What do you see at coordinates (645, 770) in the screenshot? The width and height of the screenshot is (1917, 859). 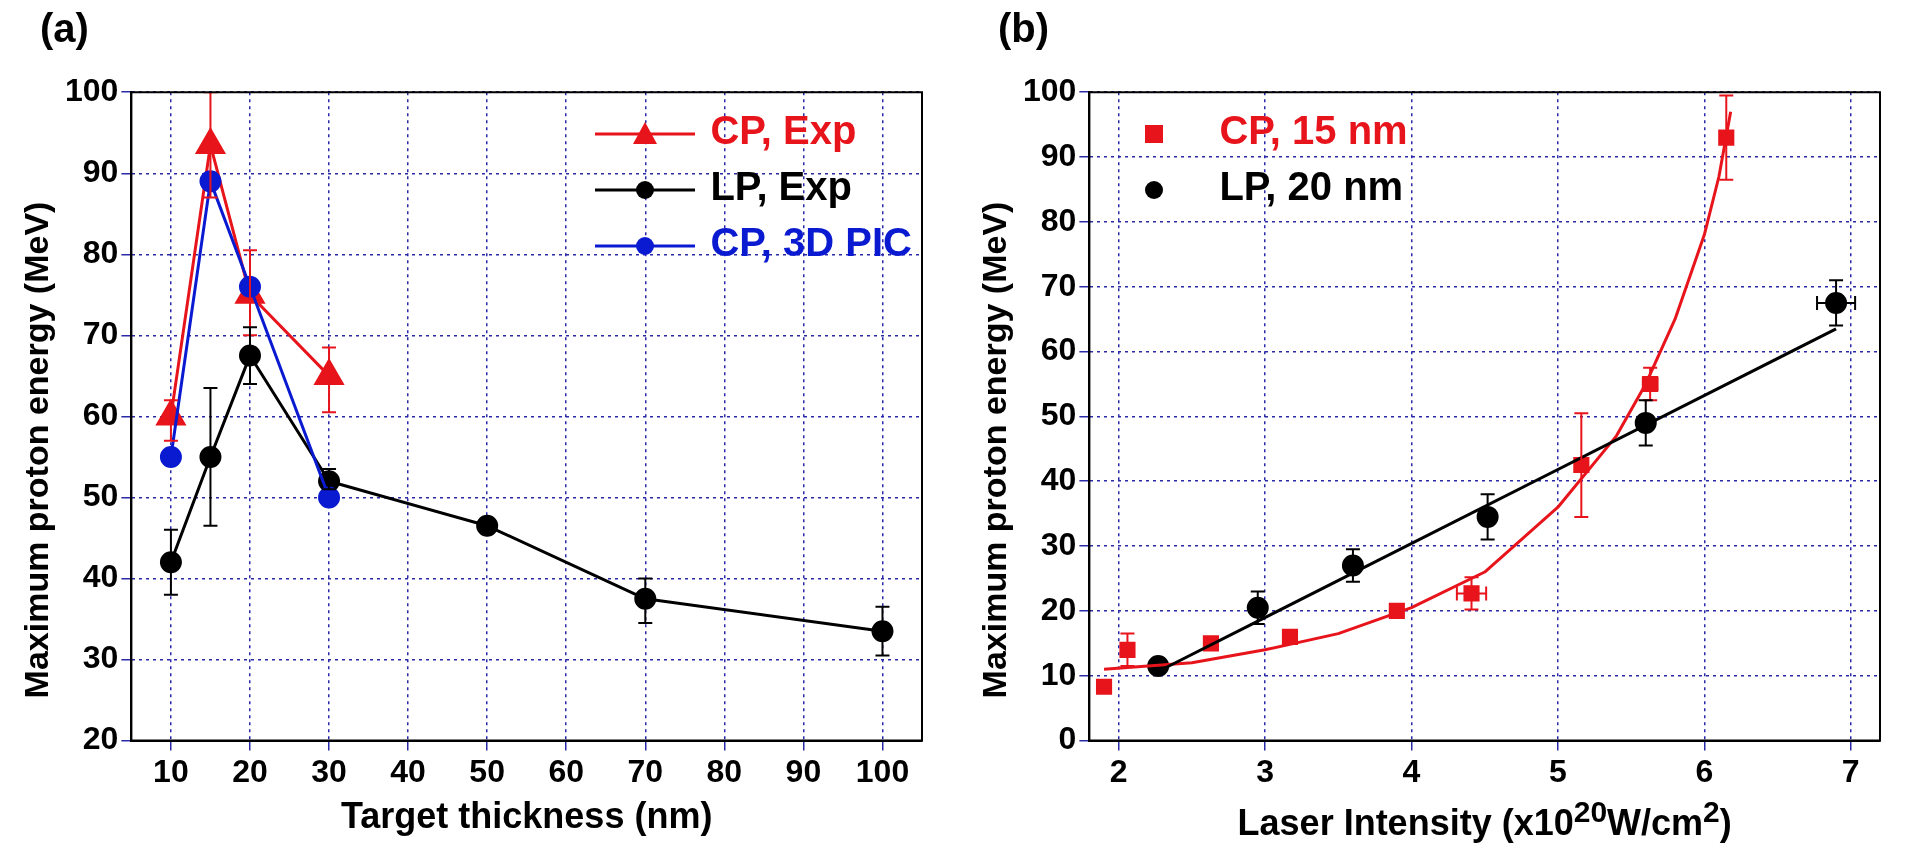 I see `x-tick-label: 70` at bounding box center [645, 770].